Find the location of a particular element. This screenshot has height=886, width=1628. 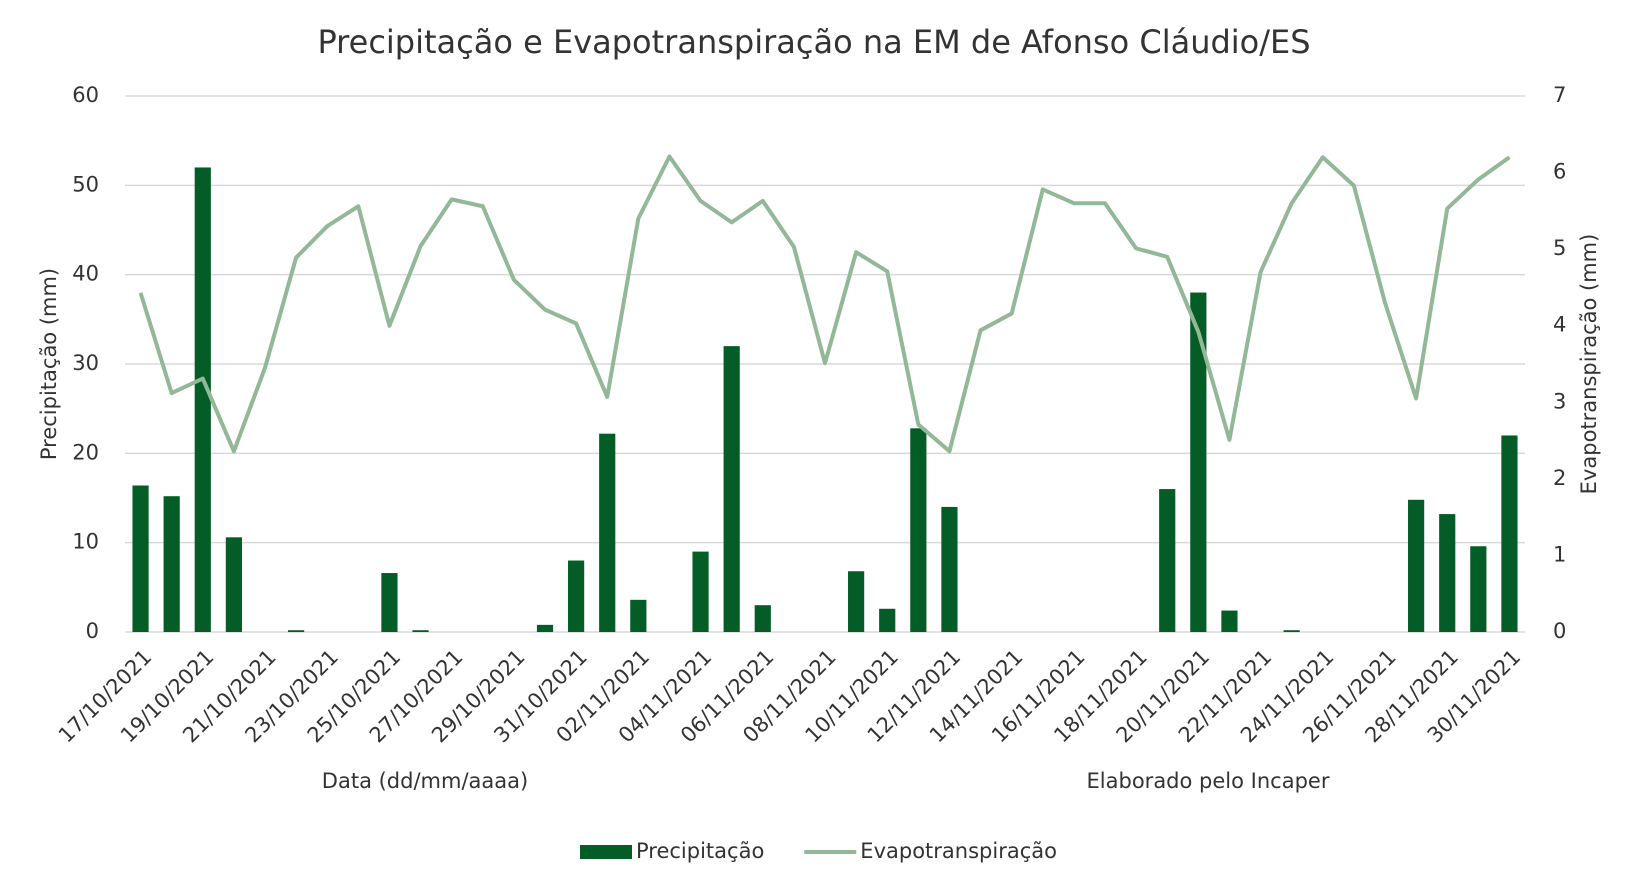

legend-label: Precipitação is located at coordinates (700, 851).